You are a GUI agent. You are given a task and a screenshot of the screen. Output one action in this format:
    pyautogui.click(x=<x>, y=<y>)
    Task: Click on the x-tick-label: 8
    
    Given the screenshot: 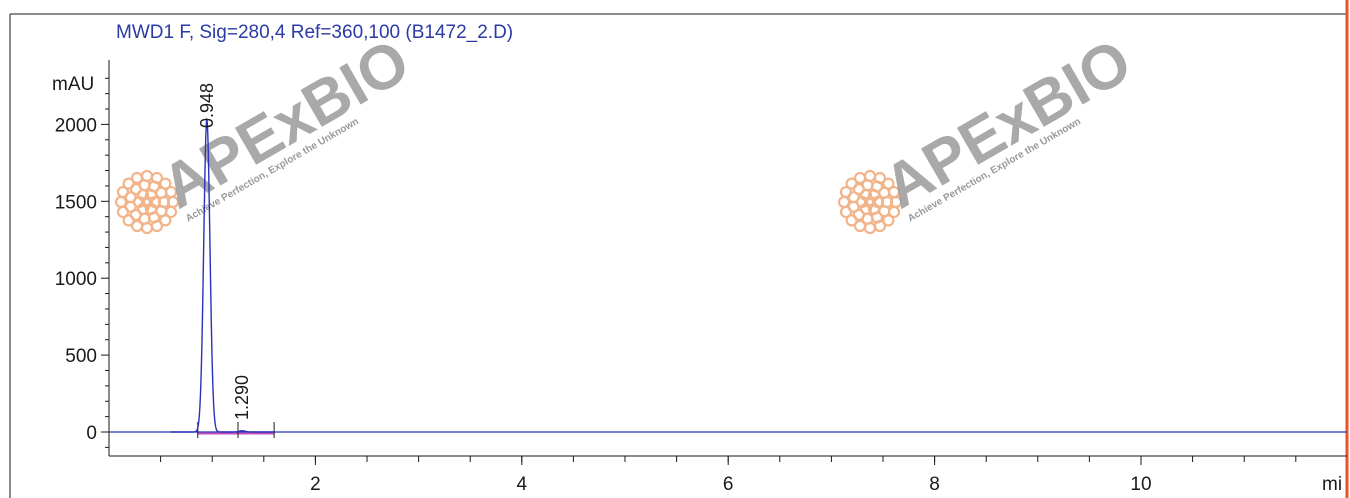 What is the action you would take?
    pyautogui.click(x=934, y=484)
    